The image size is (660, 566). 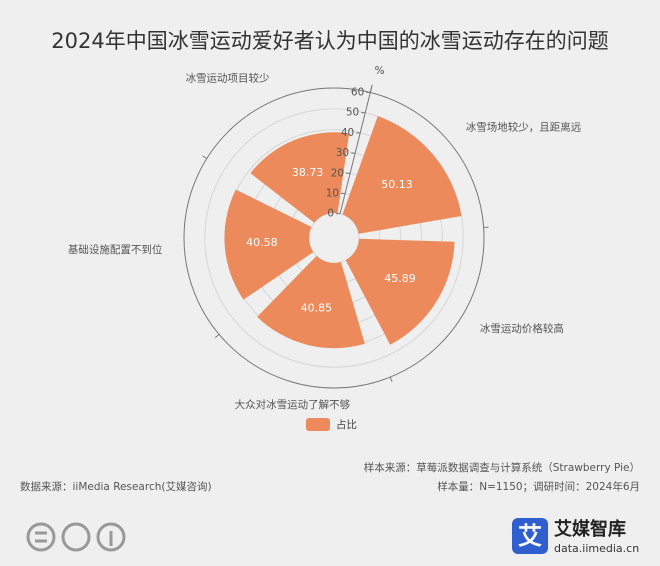 I want to click on cc-icons, so click(x=76, y=537).